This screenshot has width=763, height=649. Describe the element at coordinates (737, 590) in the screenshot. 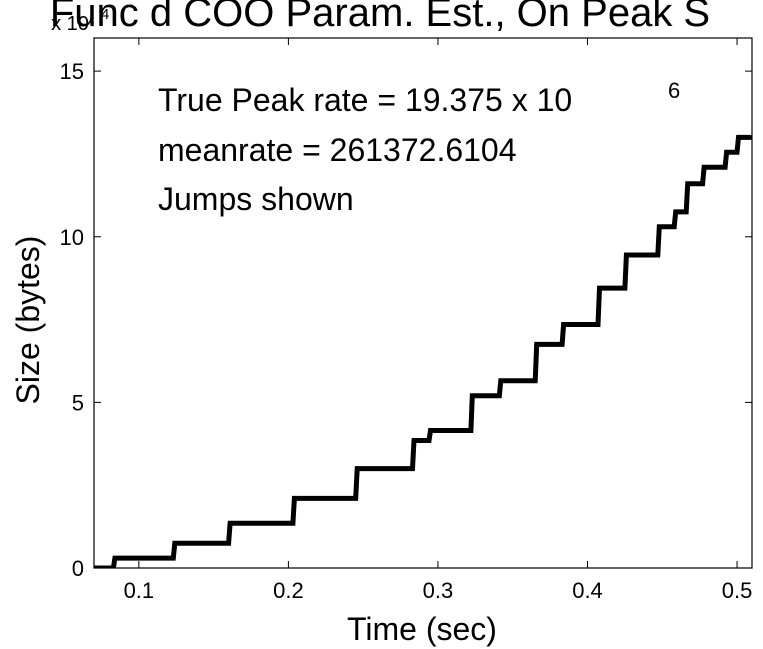

I see `x-tick-label: 0.5` at that location.